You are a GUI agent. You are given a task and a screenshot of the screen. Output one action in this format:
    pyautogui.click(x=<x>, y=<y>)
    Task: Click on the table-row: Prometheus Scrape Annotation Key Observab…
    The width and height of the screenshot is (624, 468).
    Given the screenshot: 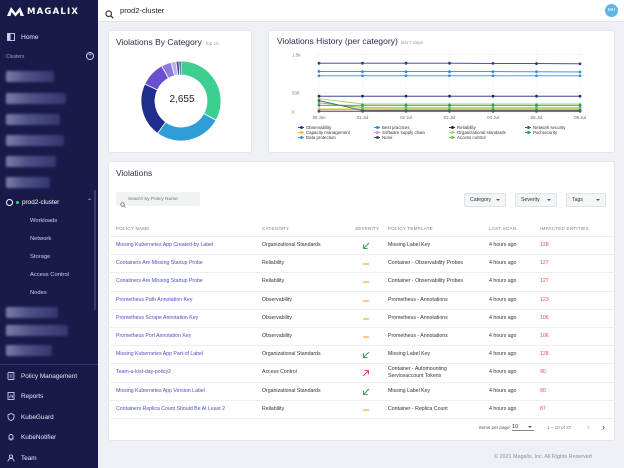 What is the action you would take?
    pyautogui.click(x=361, y=317)
    